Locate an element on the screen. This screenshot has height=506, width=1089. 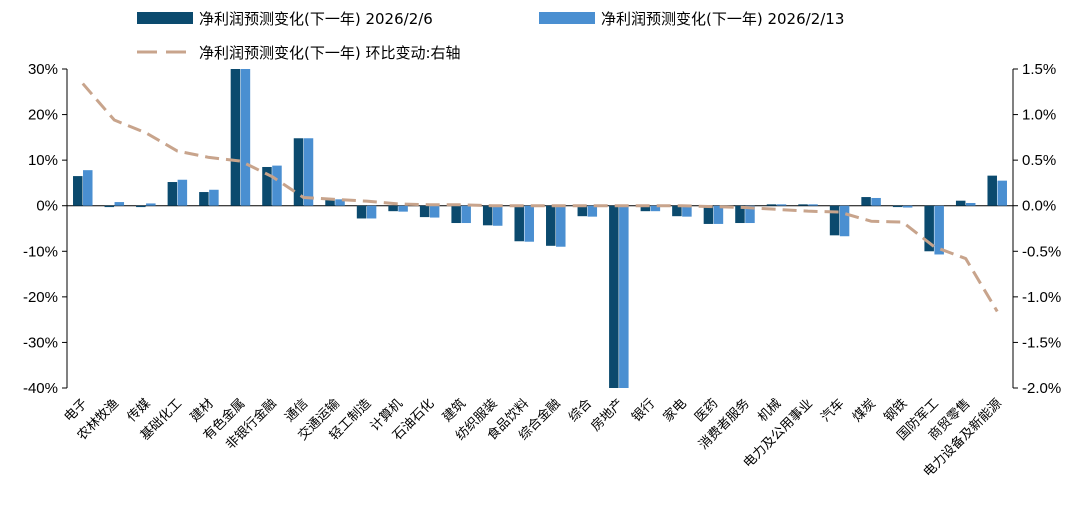
legend-series-2-swatch is located at coordinates (567, 18).